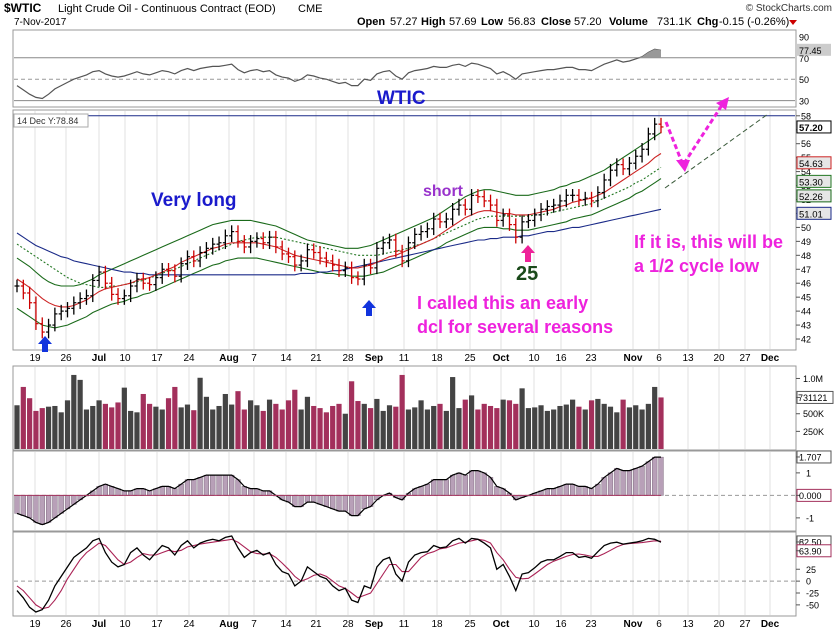  I want to click on stoch-x-tick-label: 20, so click(719, 624).